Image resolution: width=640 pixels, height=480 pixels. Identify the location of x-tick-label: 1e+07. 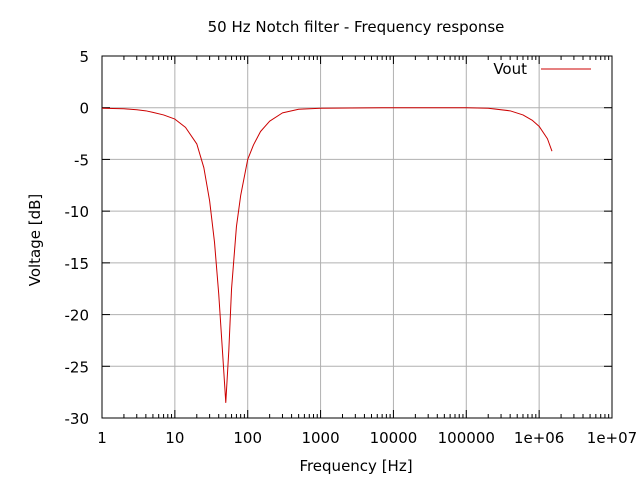
(612, 438).